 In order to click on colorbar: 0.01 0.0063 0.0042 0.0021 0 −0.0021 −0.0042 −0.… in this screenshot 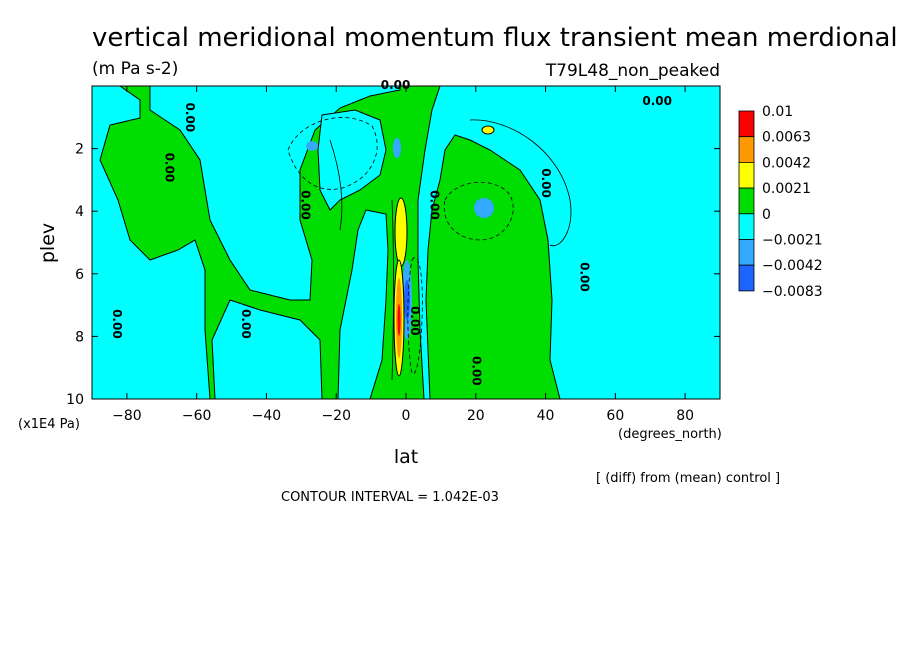, I will do `click(780, 202)`.